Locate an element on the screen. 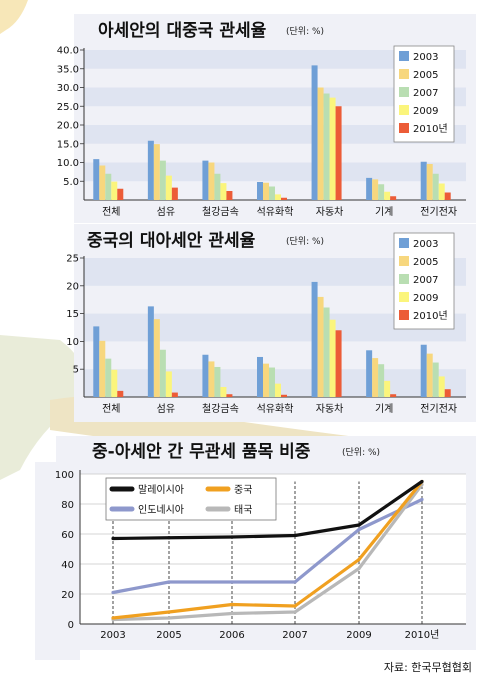 This screenshot has width=500, height=683. x-tick-label: 2006 is located at coordinates (231, 635).